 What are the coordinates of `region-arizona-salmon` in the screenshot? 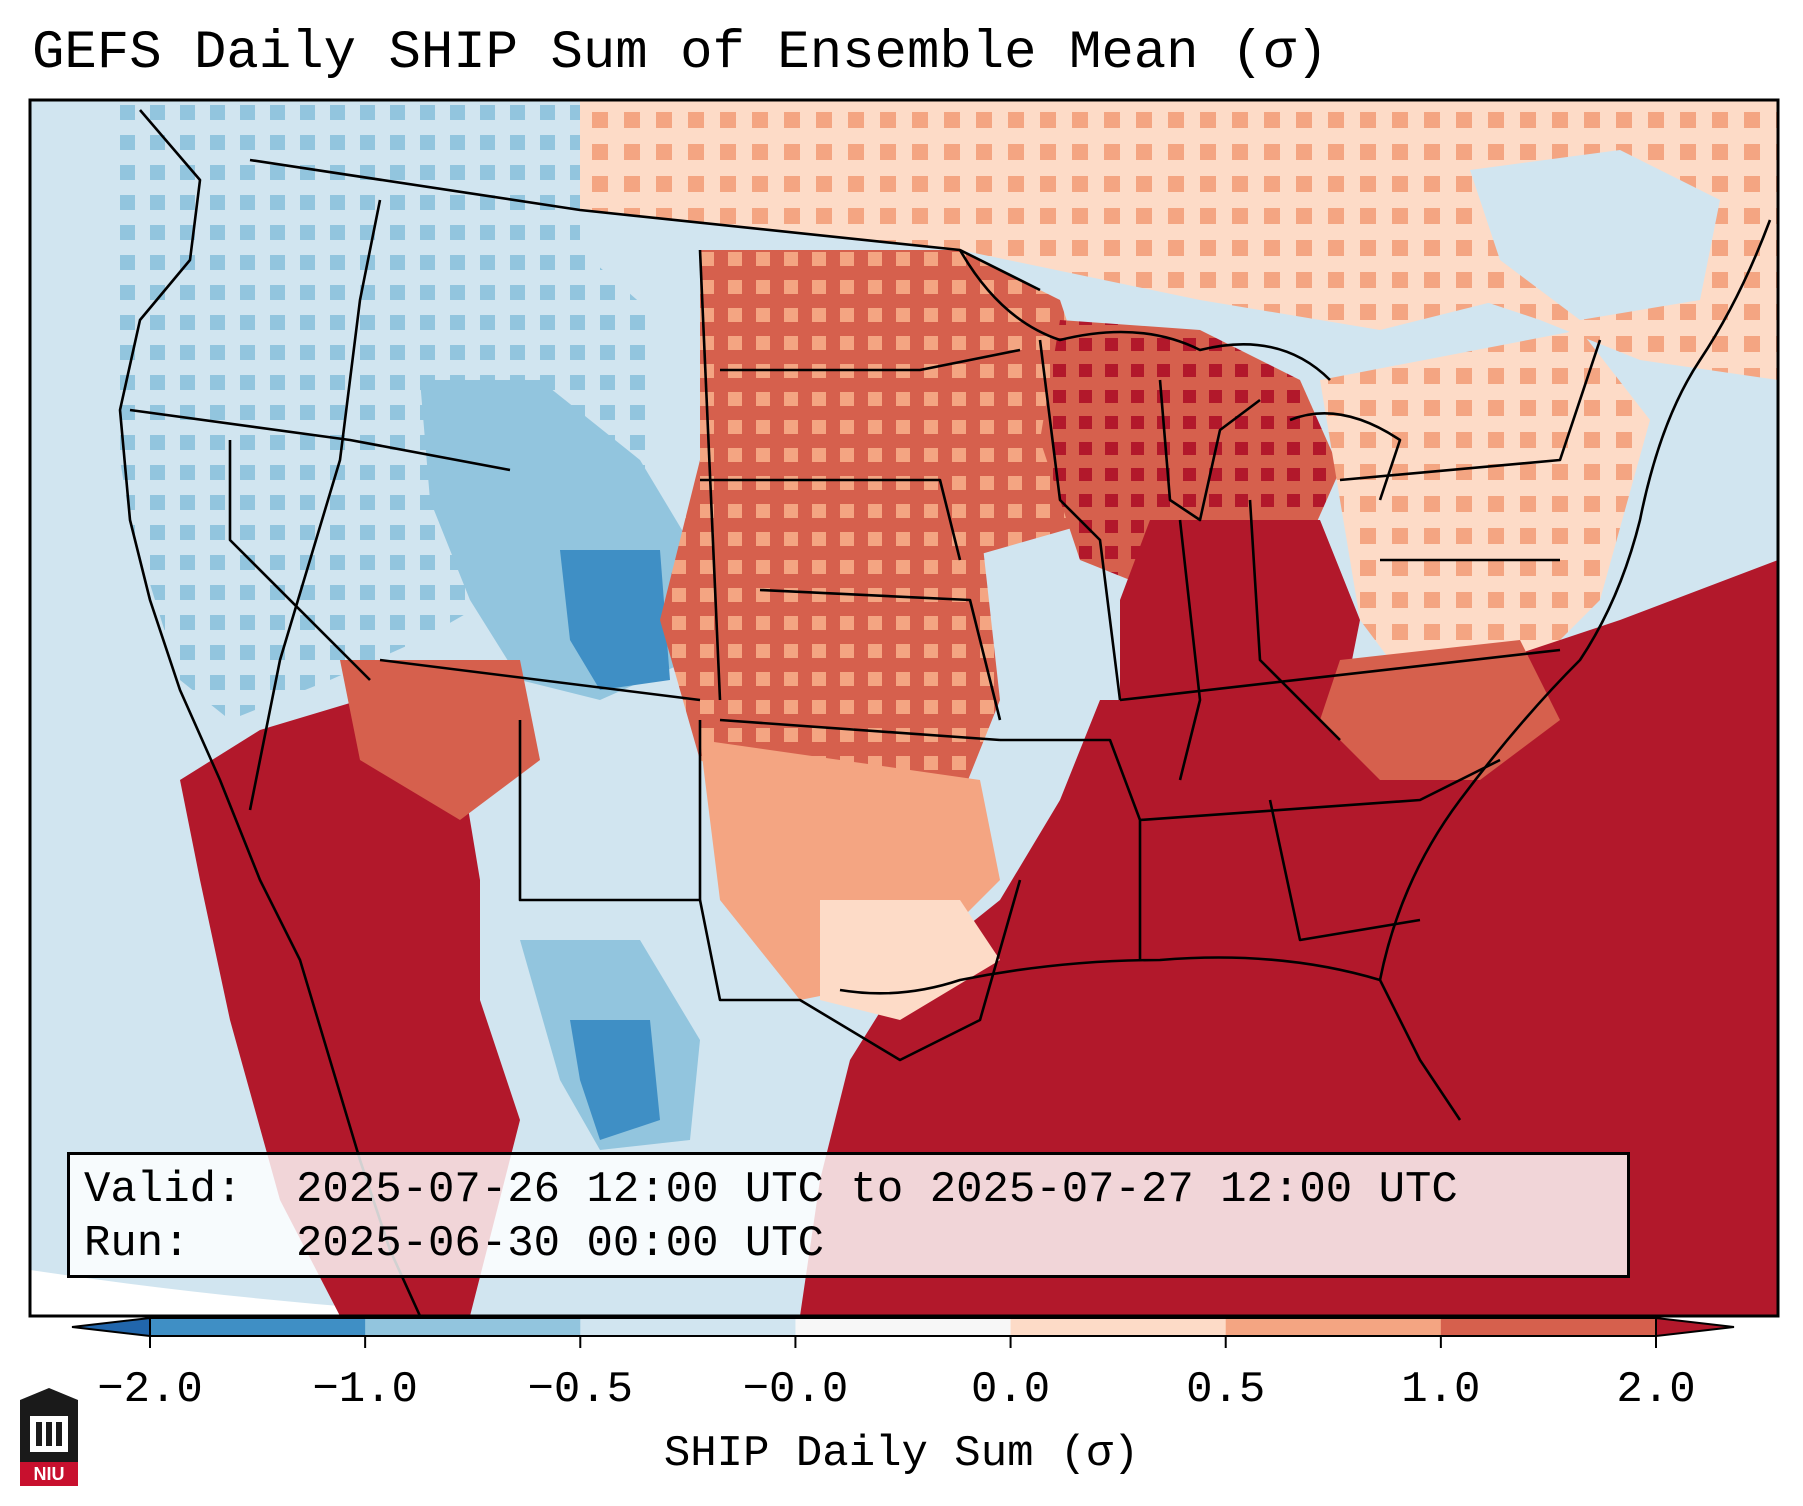 It's located at (440, 740).